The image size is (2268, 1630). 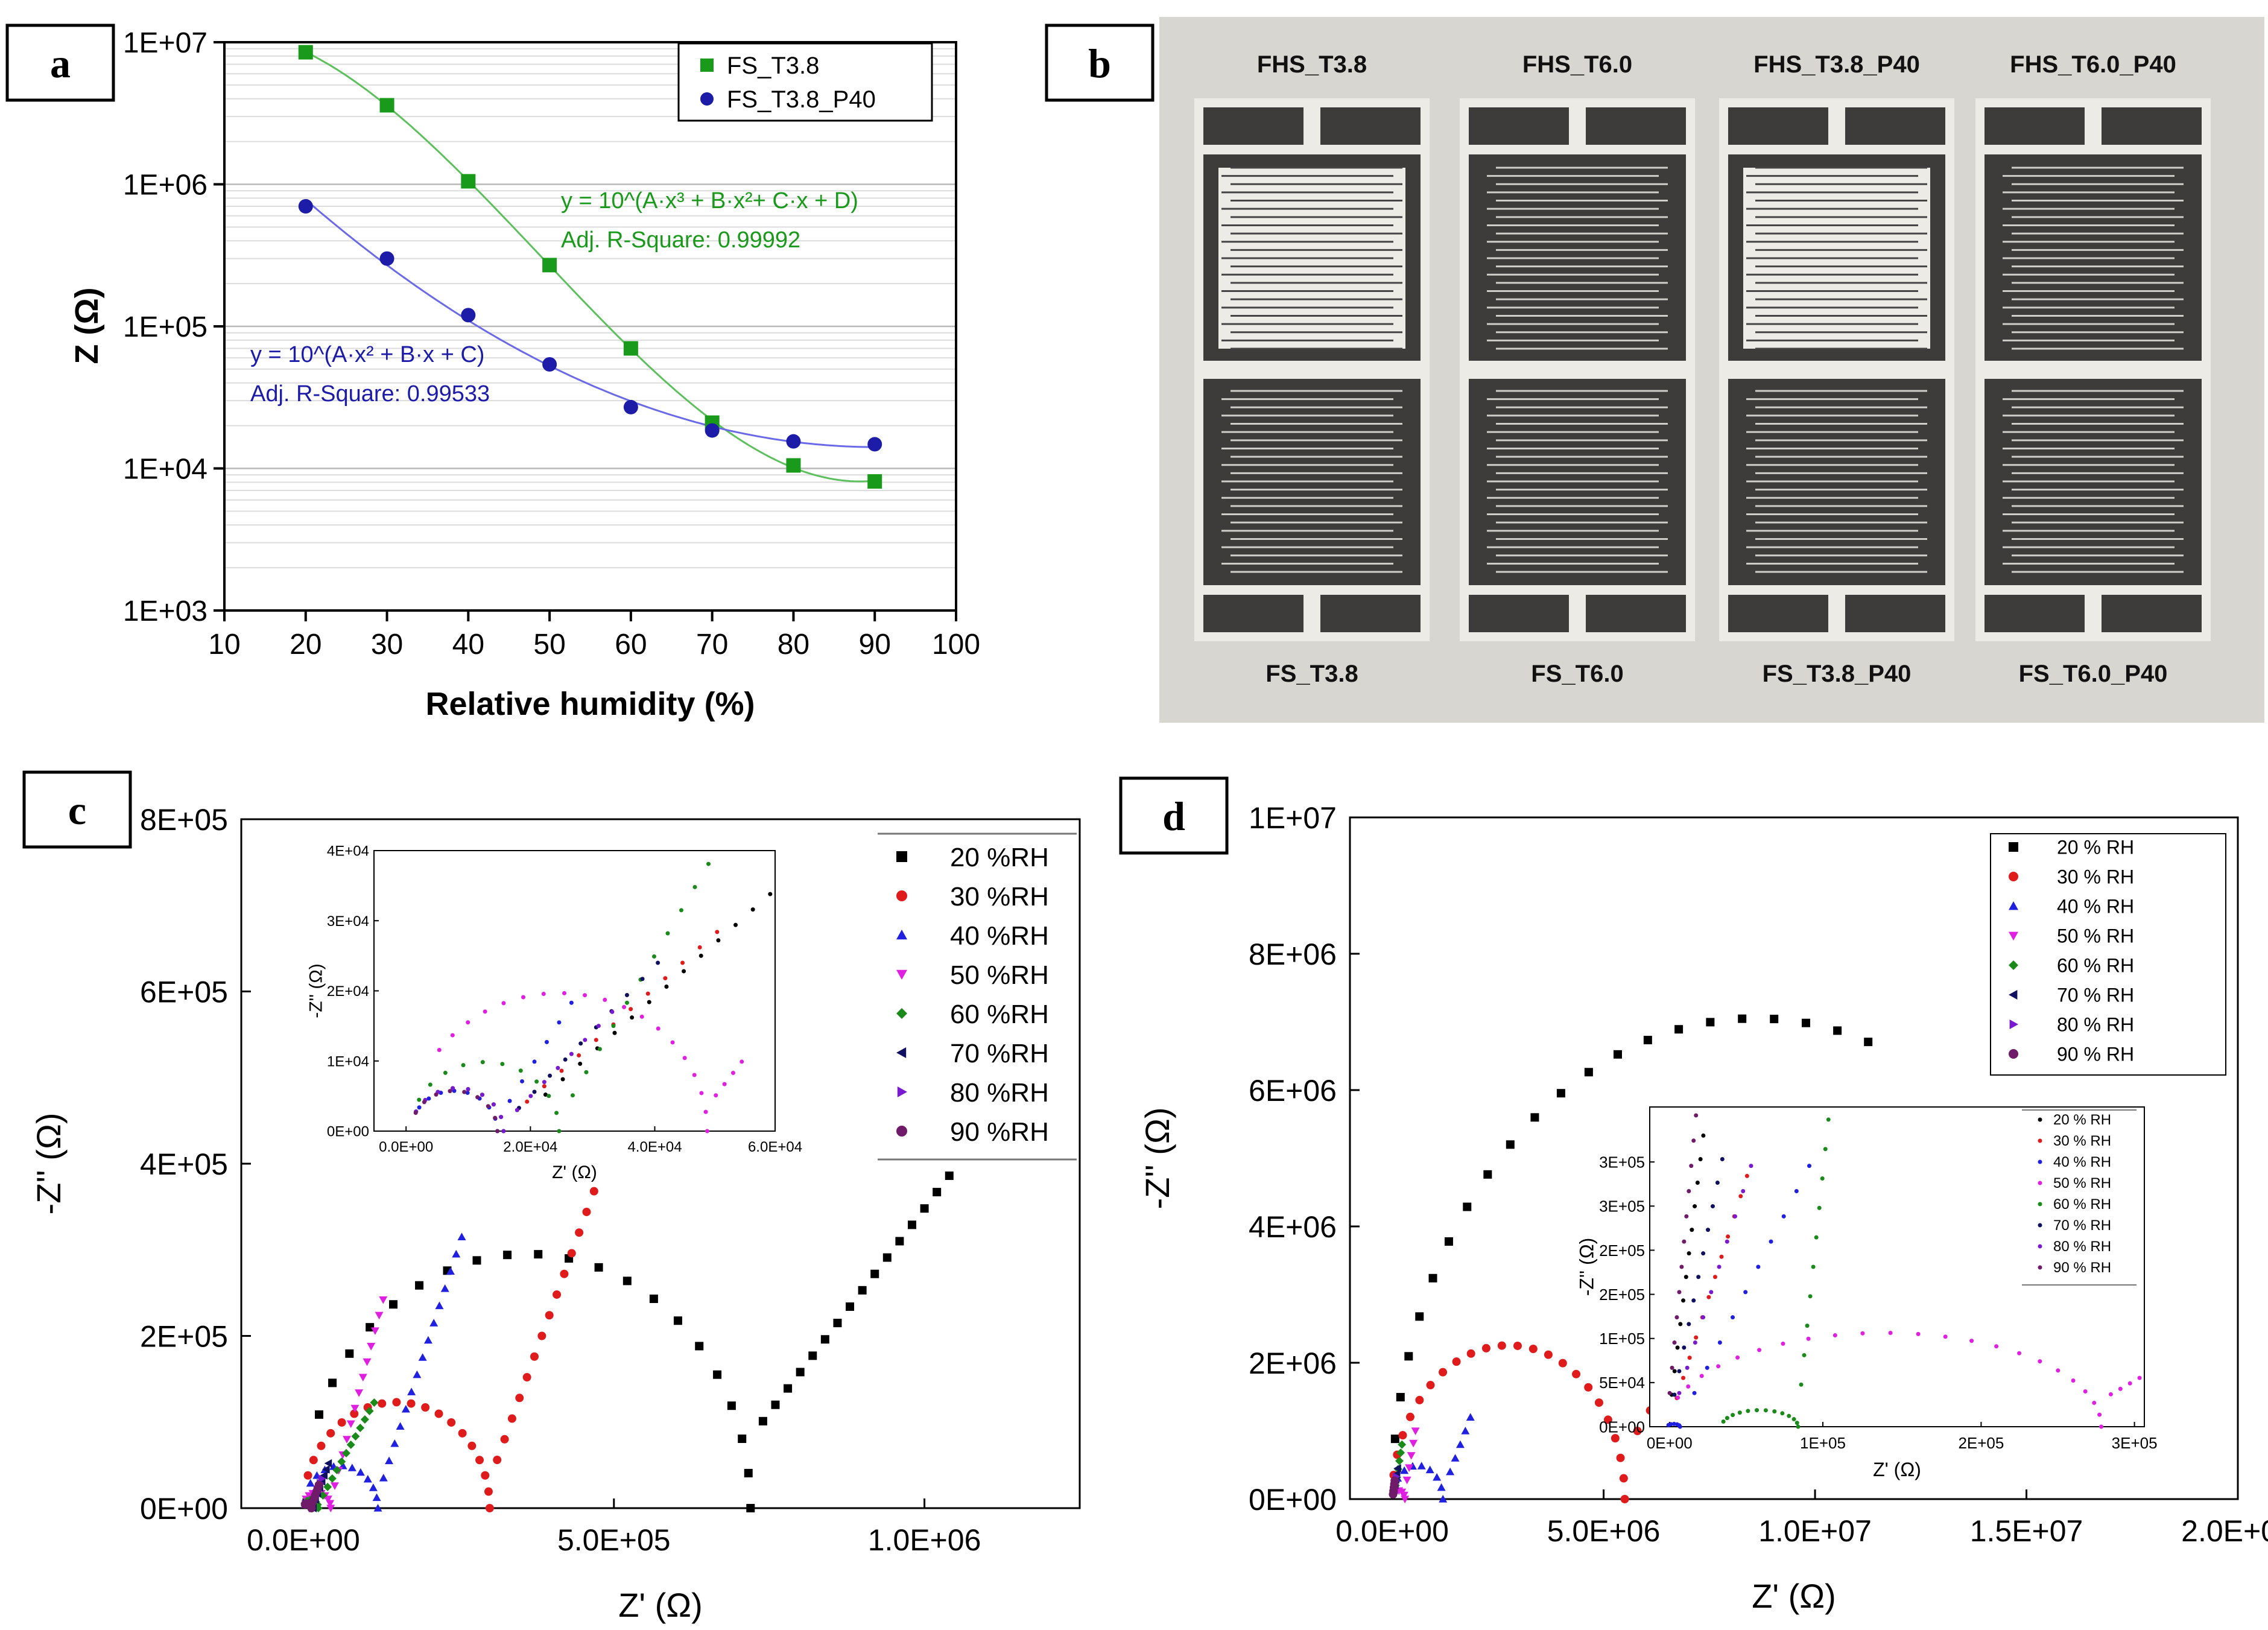 What do you see at coordinates (60, 63) in the screenshot?
I see `panel-a-label-box: a` at bounding box center [60, 63].